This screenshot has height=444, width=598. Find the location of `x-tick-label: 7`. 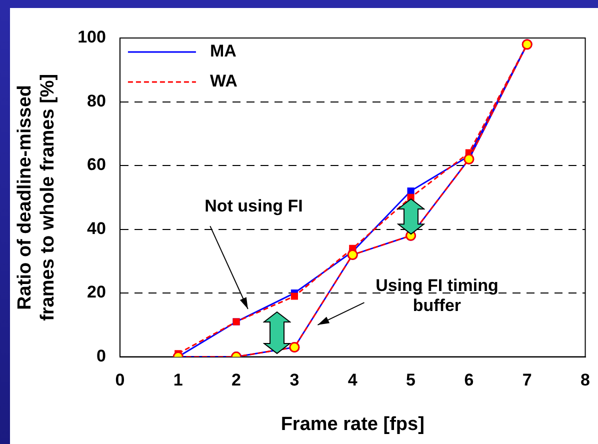

x-tick-label: 7 is located at coordinates (527, 380).